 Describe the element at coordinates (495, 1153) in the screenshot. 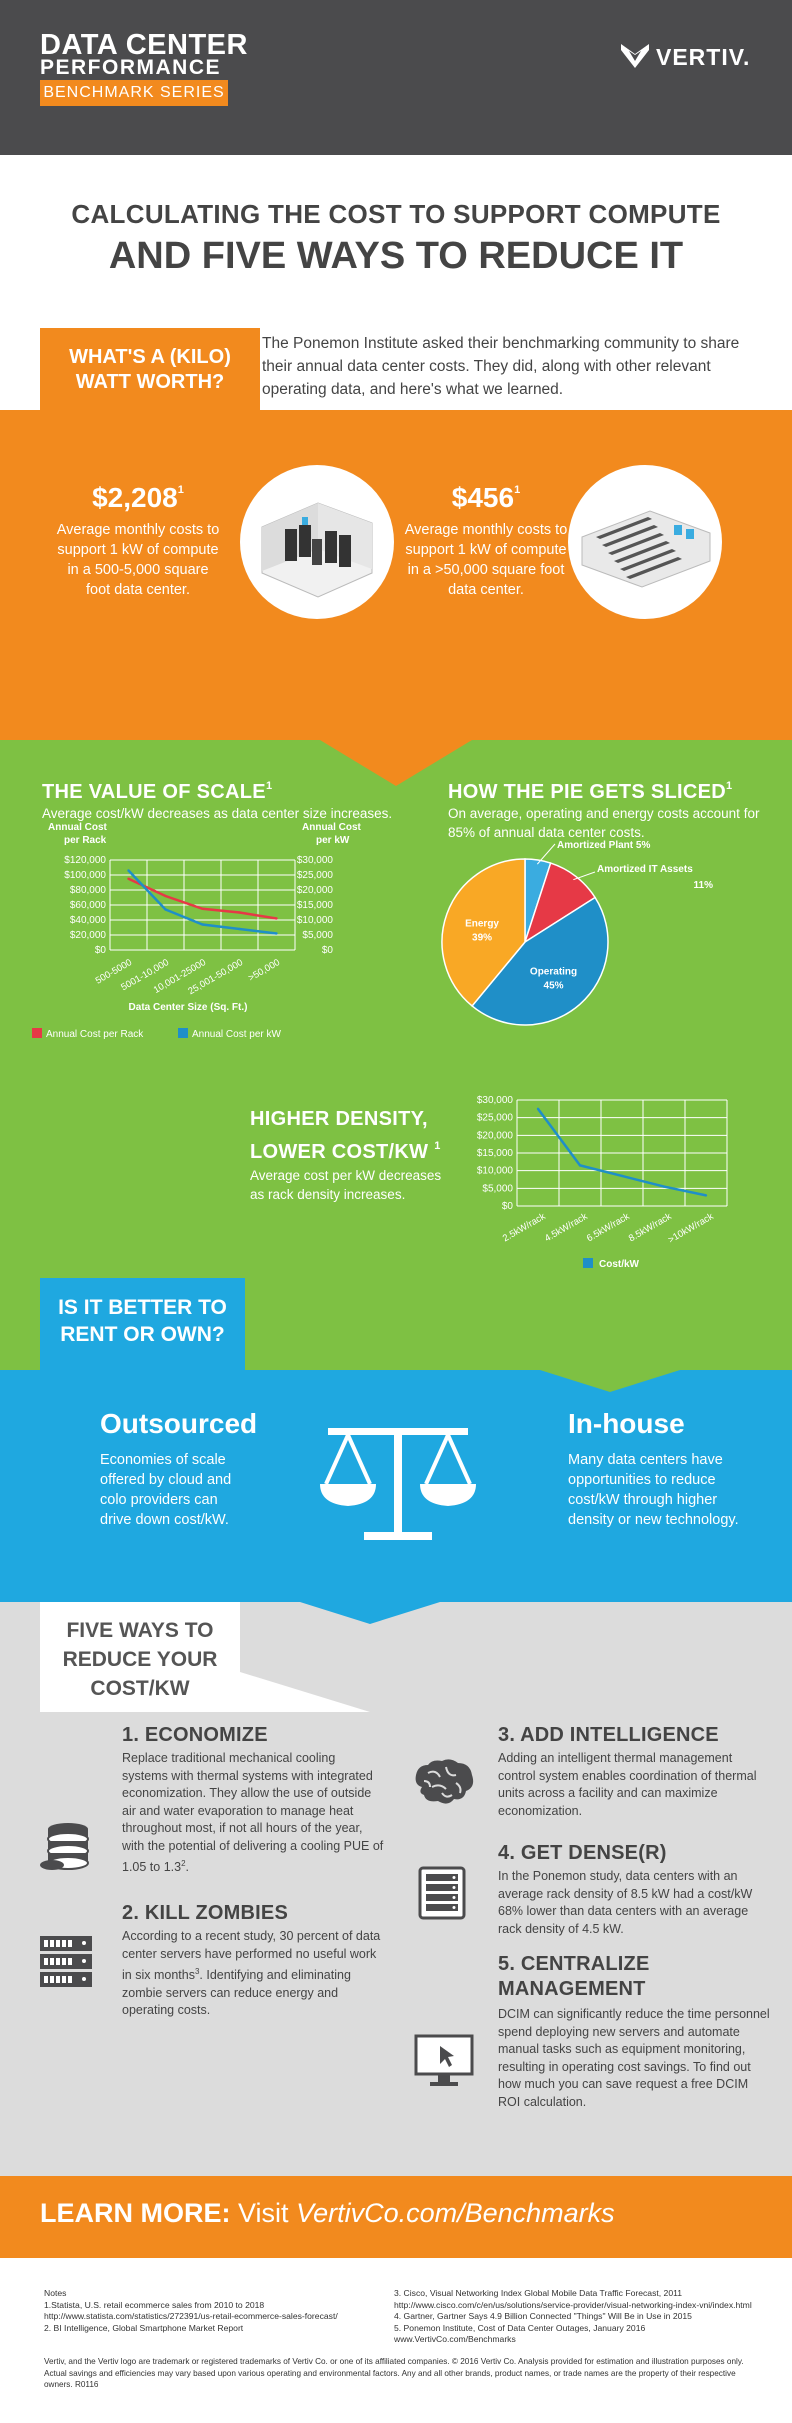

I see `y-tick-label: $15,000` at that location.